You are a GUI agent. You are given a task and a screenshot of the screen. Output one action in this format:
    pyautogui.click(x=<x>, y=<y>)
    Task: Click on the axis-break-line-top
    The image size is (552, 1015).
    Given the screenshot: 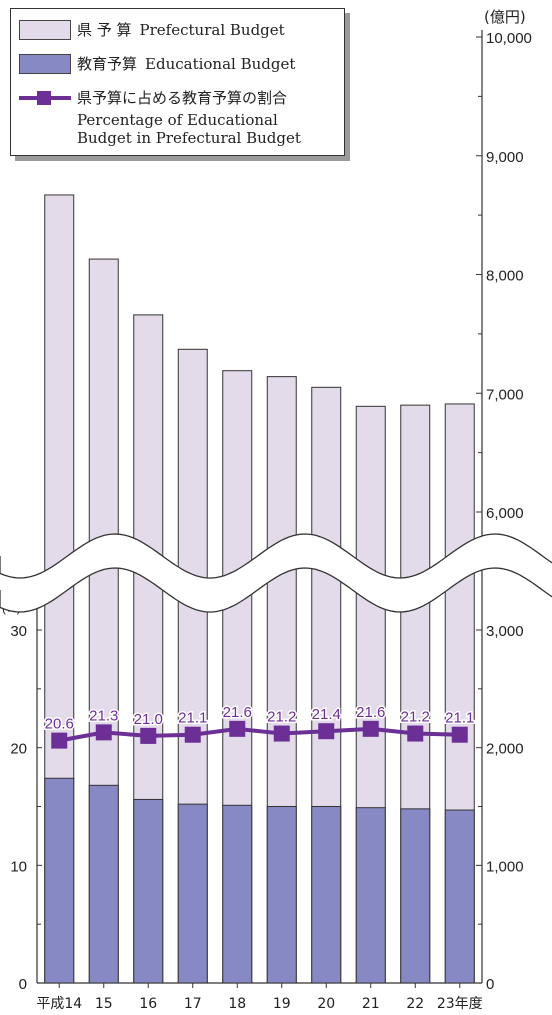 What is the action you would take?
    pyautogui.click(x=276, y=556)
    